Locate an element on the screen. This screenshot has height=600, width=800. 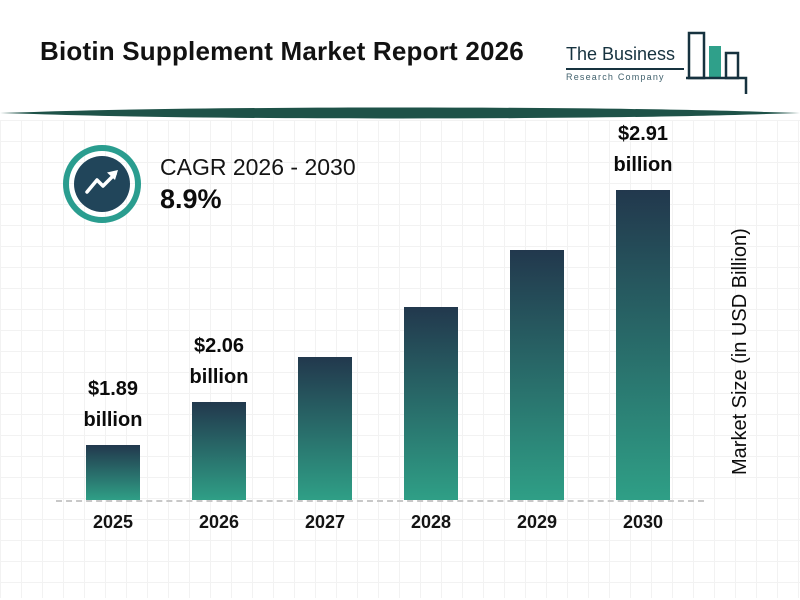
bar-value-label-2030: $2.91 billion is located at coordinates (643, 149).